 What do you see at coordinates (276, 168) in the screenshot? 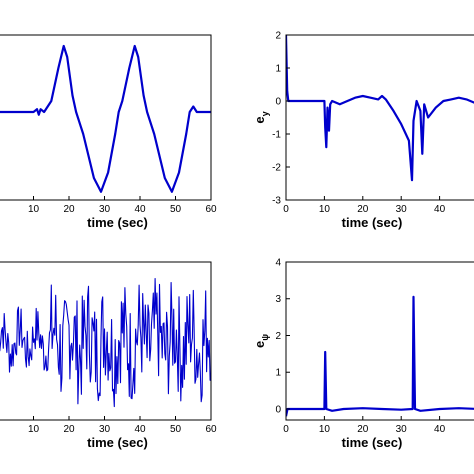
I see `y-tick-label: -2` at bounding box center [276, 168].